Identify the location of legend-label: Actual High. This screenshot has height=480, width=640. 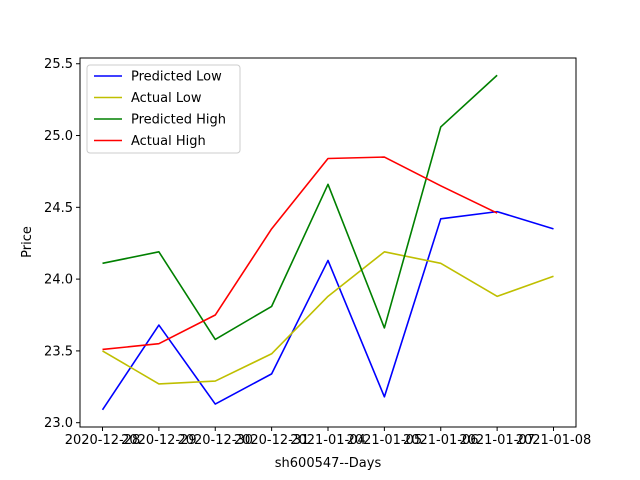
(168, 141).